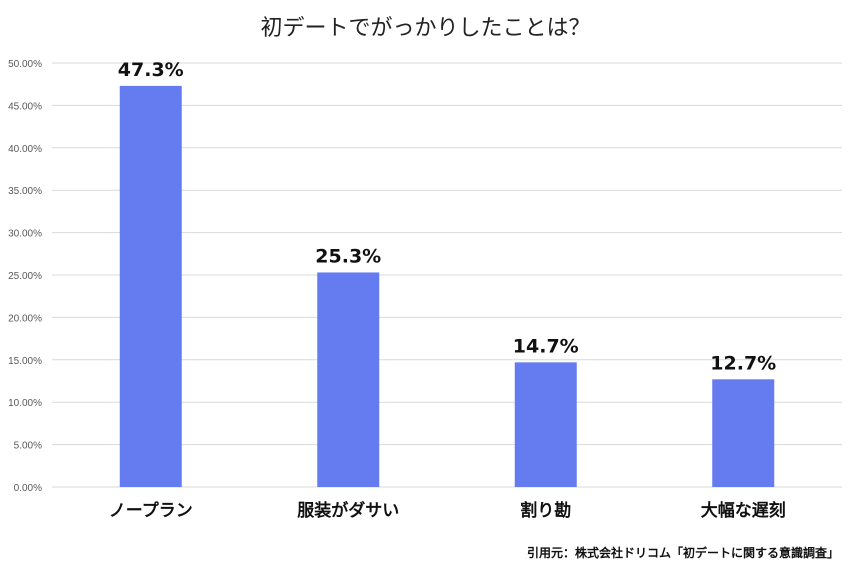 The width and height of the screenshot is (851, 571). I want to click on data-label: 12.7%, so click(743, 363).